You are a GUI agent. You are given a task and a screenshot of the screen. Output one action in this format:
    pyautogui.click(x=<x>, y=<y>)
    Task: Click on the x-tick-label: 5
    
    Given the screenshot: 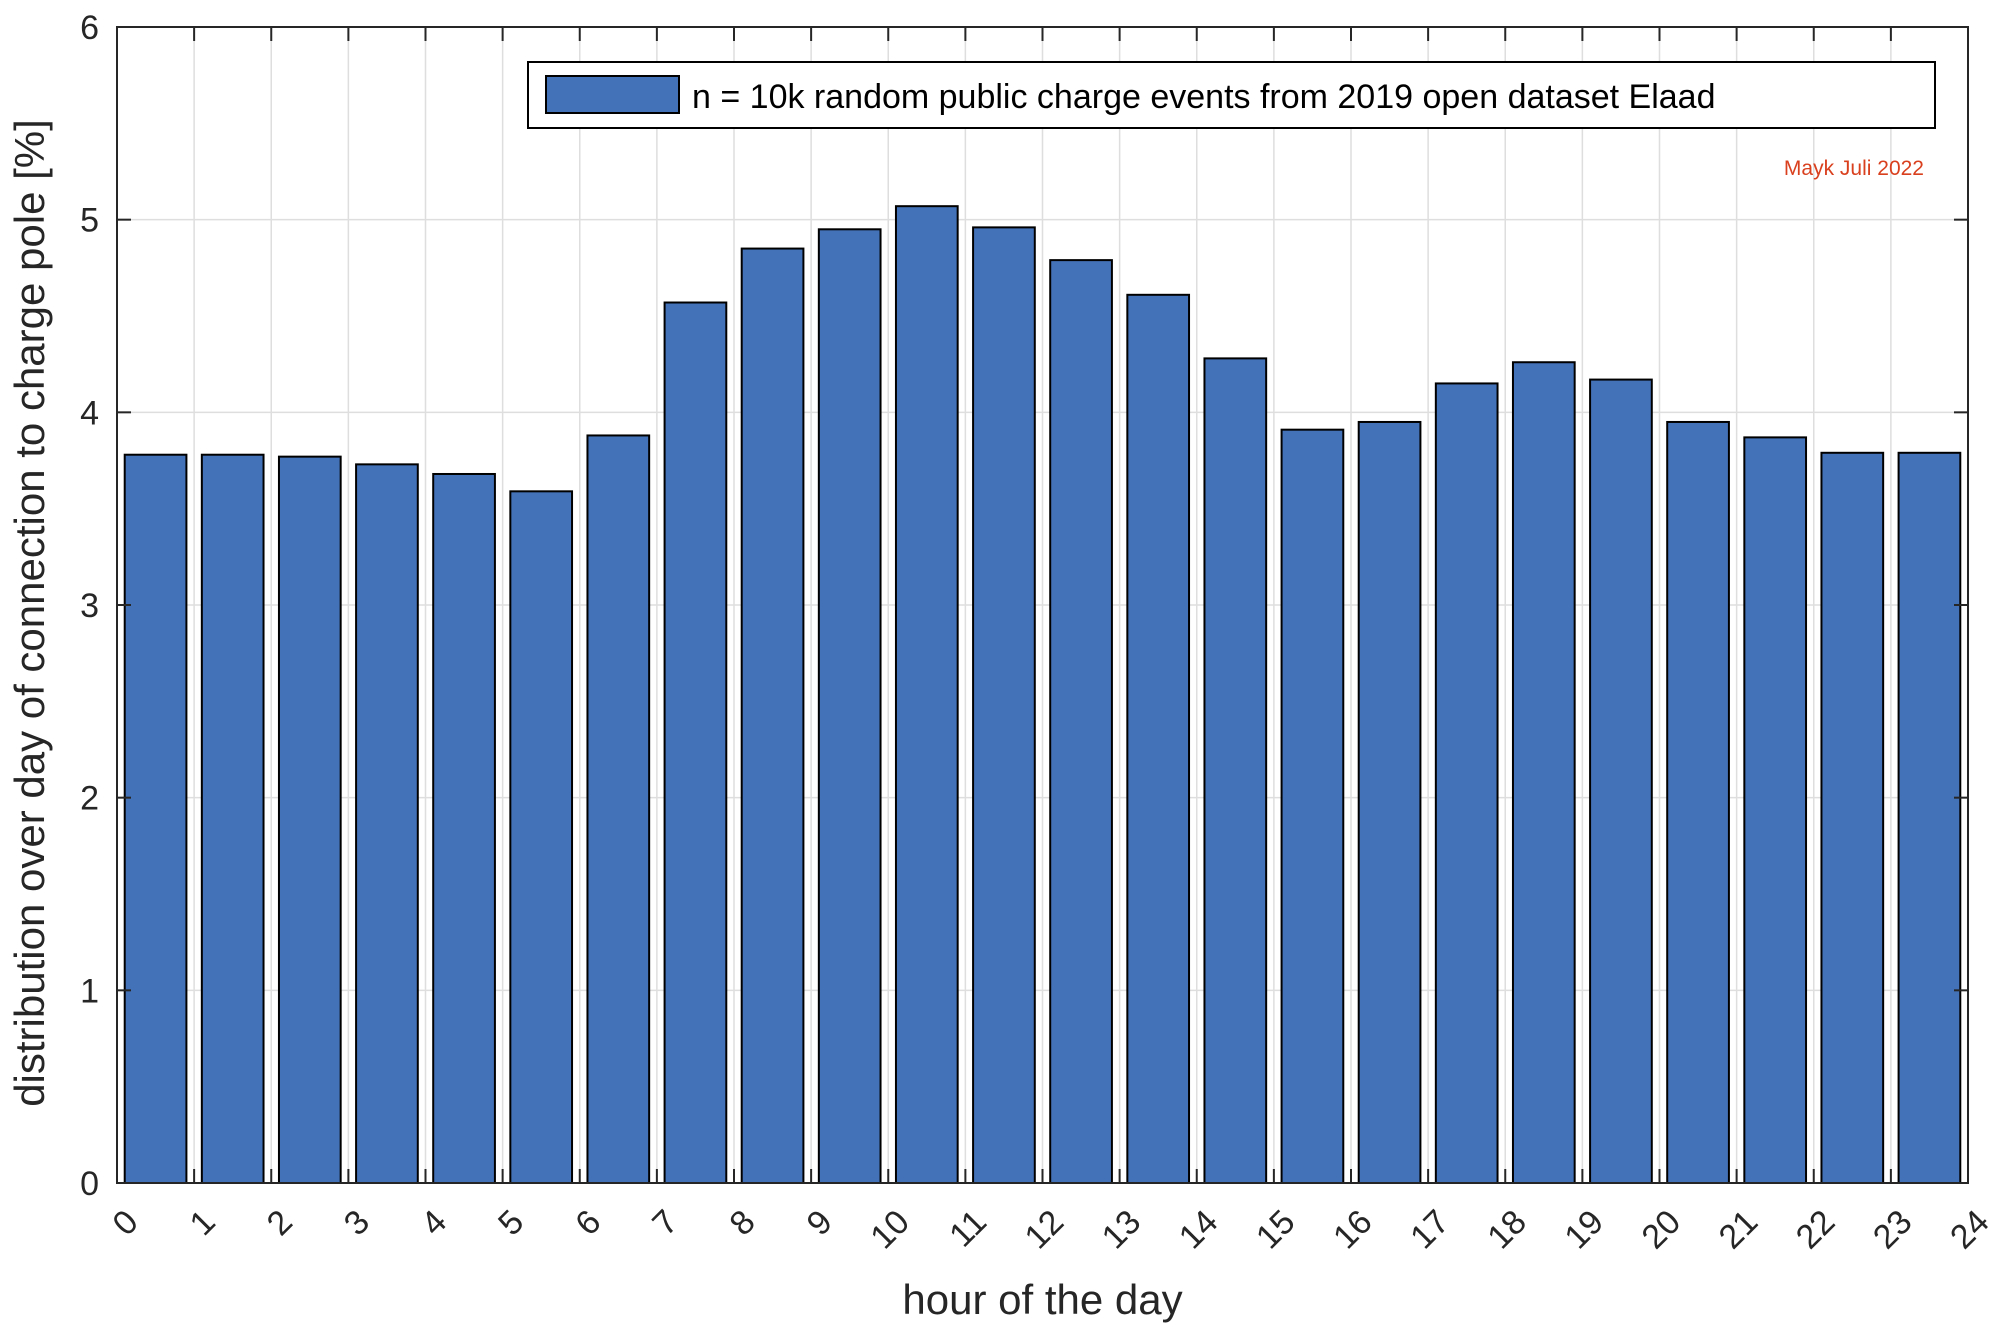 What is the action you would take?
    pyautogui.click(x=511, y=1223)
    